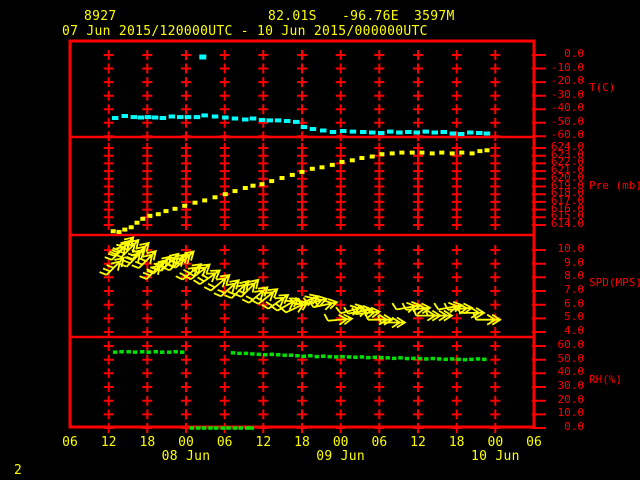  Describe the element at coordinates (614, 282) in the screenshot. I see `wind_speed-unit-label: SPD(MPS)` at that location.